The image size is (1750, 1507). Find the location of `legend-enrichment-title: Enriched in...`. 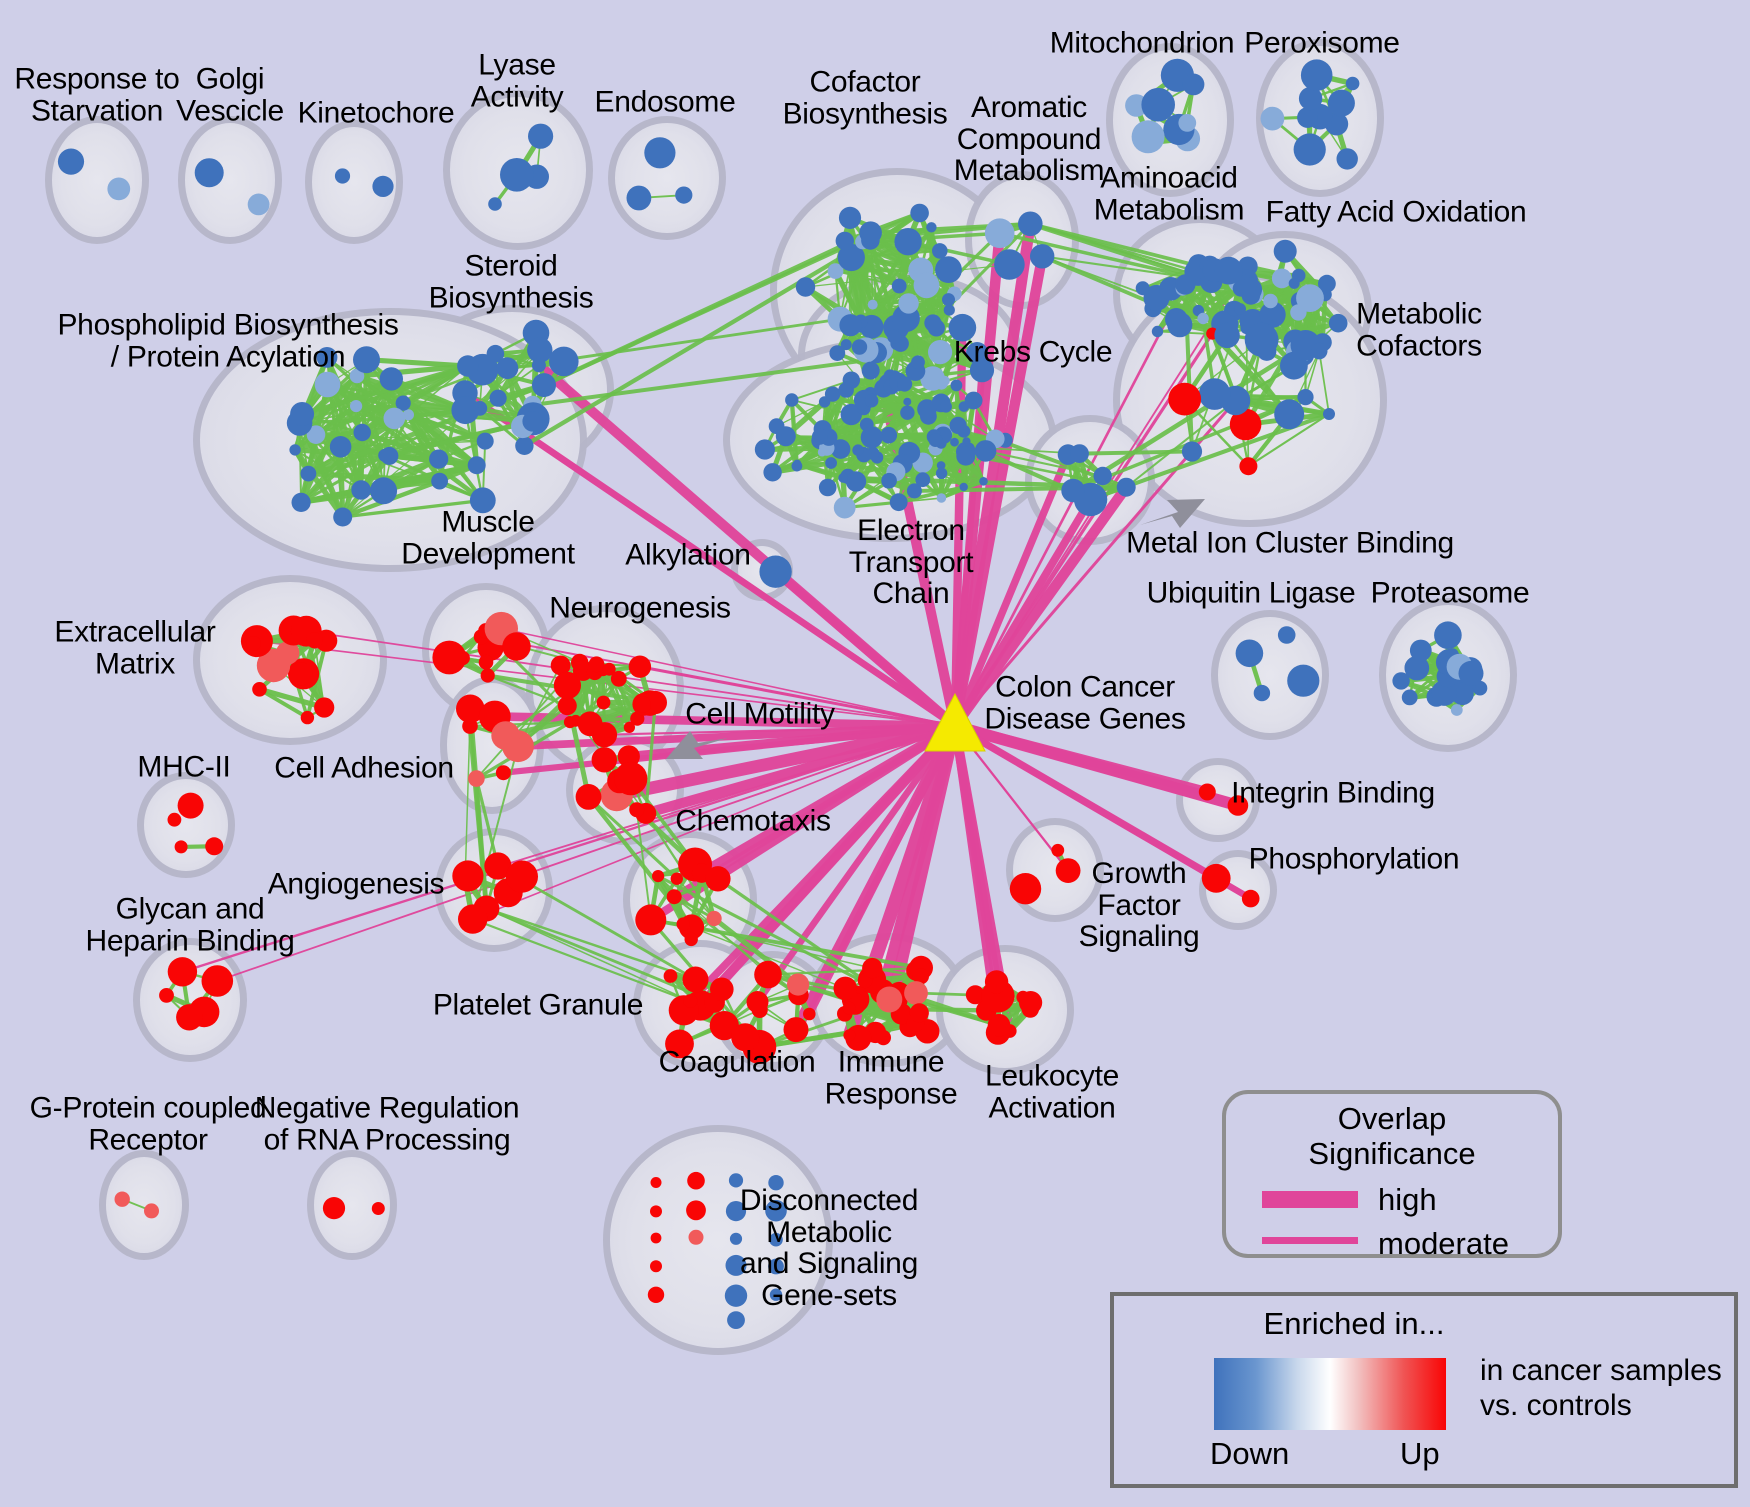

legend-enrichment-title: Enriched in... is located at coordinates (1354, 1323).